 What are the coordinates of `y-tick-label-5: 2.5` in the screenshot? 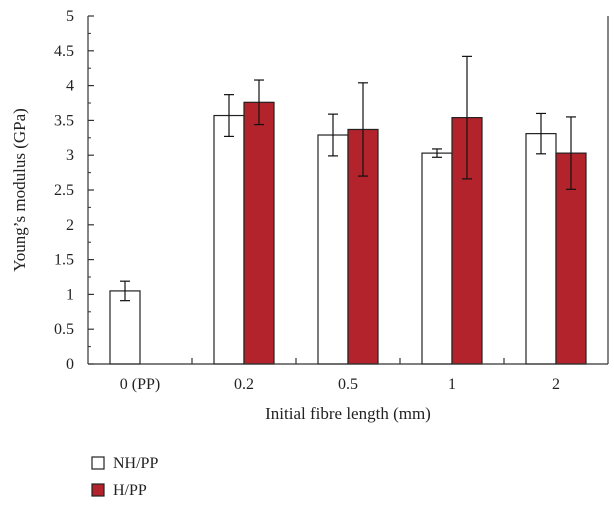 It's located at (64, 190).